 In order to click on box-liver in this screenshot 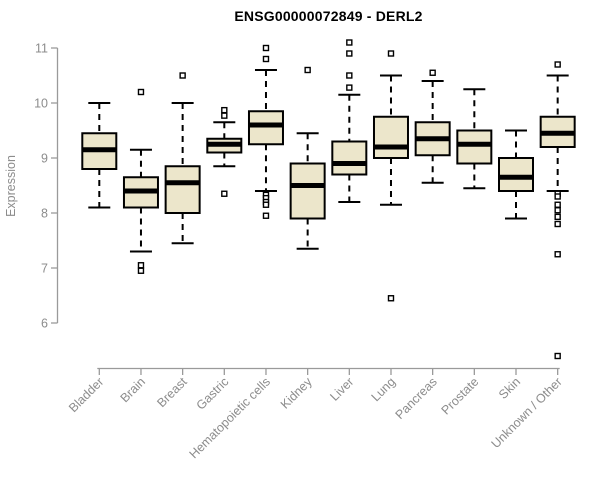, I will do `click(349, 158)`.